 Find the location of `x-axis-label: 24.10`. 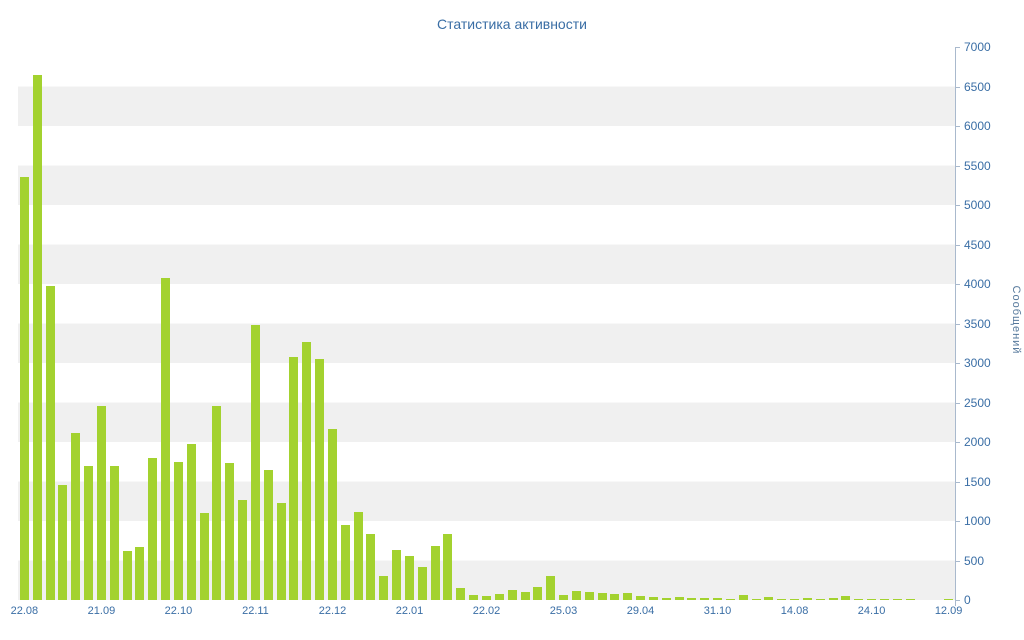

x-axis-label: 24.10 is located at coordinates (871, 611).